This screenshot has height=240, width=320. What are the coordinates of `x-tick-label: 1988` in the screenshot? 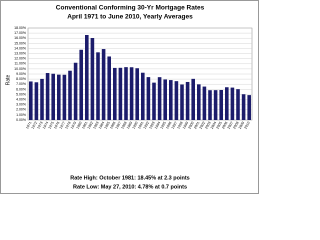 It's located at (123, 125).